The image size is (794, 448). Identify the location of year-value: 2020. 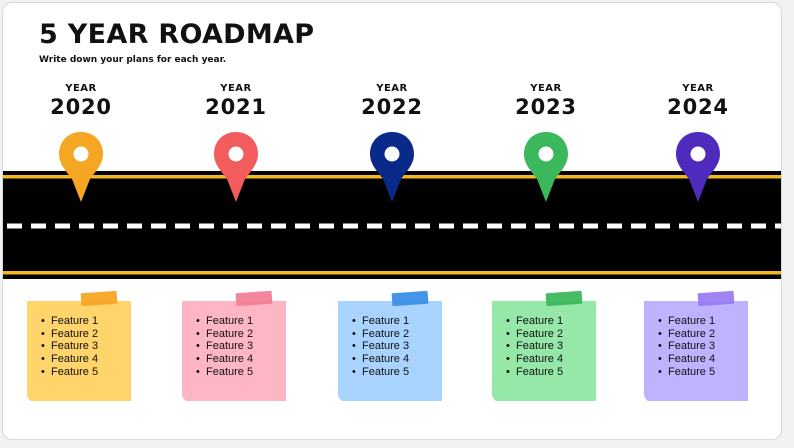
(81, 107).